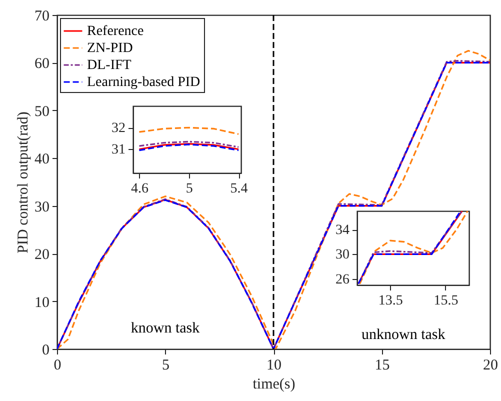 The width and height of the screenshot is (501, 401). I want to click on legend-label: Learning-based PID, so click(143, 82).